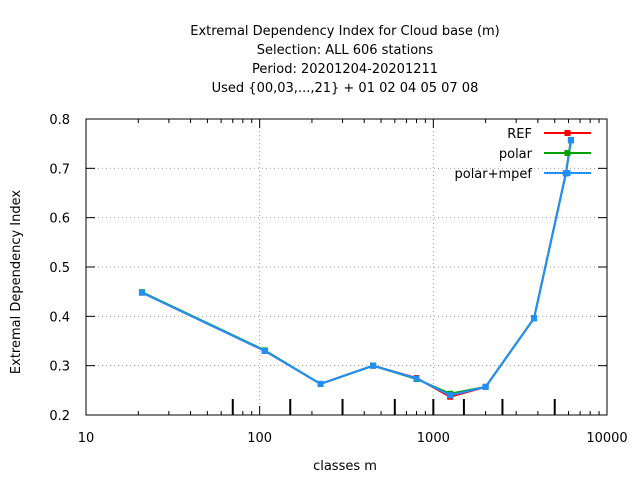 The image size is (640, 480). I want to click on x-tick-label: 10000, so click(606, 438).